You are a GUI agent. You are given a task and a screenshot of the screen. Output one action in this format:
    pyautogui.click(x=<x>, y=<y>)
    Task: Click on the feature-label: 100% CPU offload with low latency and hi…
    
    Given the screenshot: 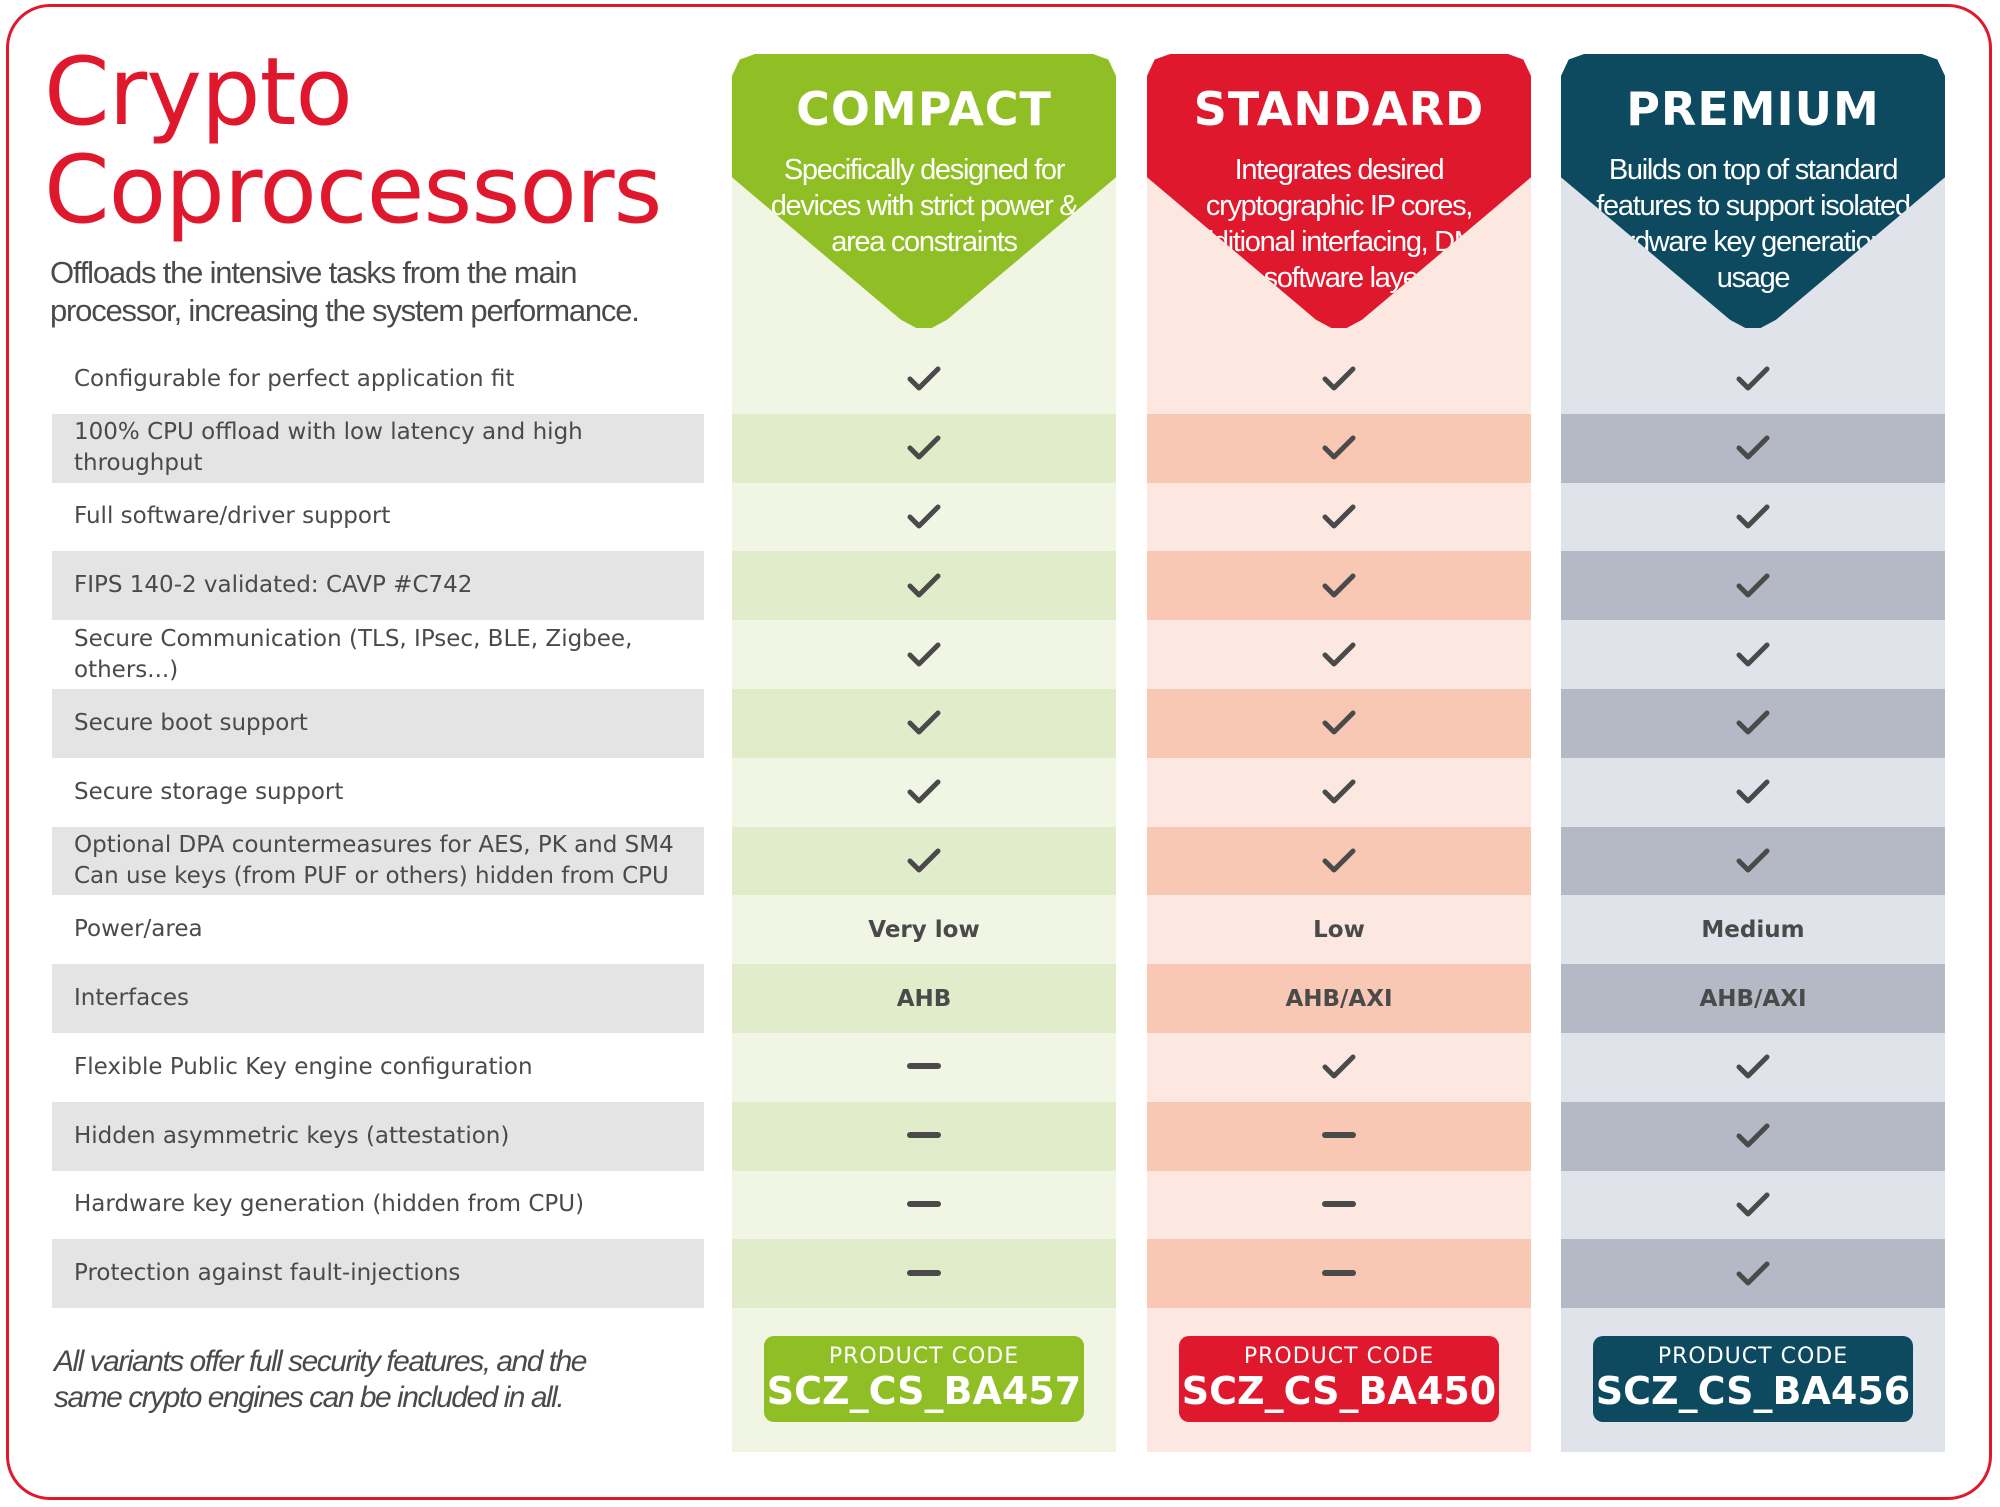 What is the action you would take?
    pyautogui.click(x=328, y=448)
    